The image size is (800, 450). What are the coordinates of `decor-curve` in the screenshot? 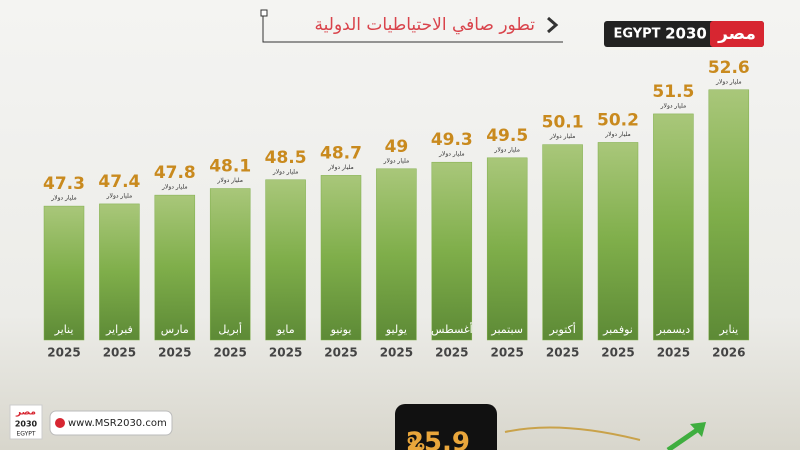 It's located at (572, 433).